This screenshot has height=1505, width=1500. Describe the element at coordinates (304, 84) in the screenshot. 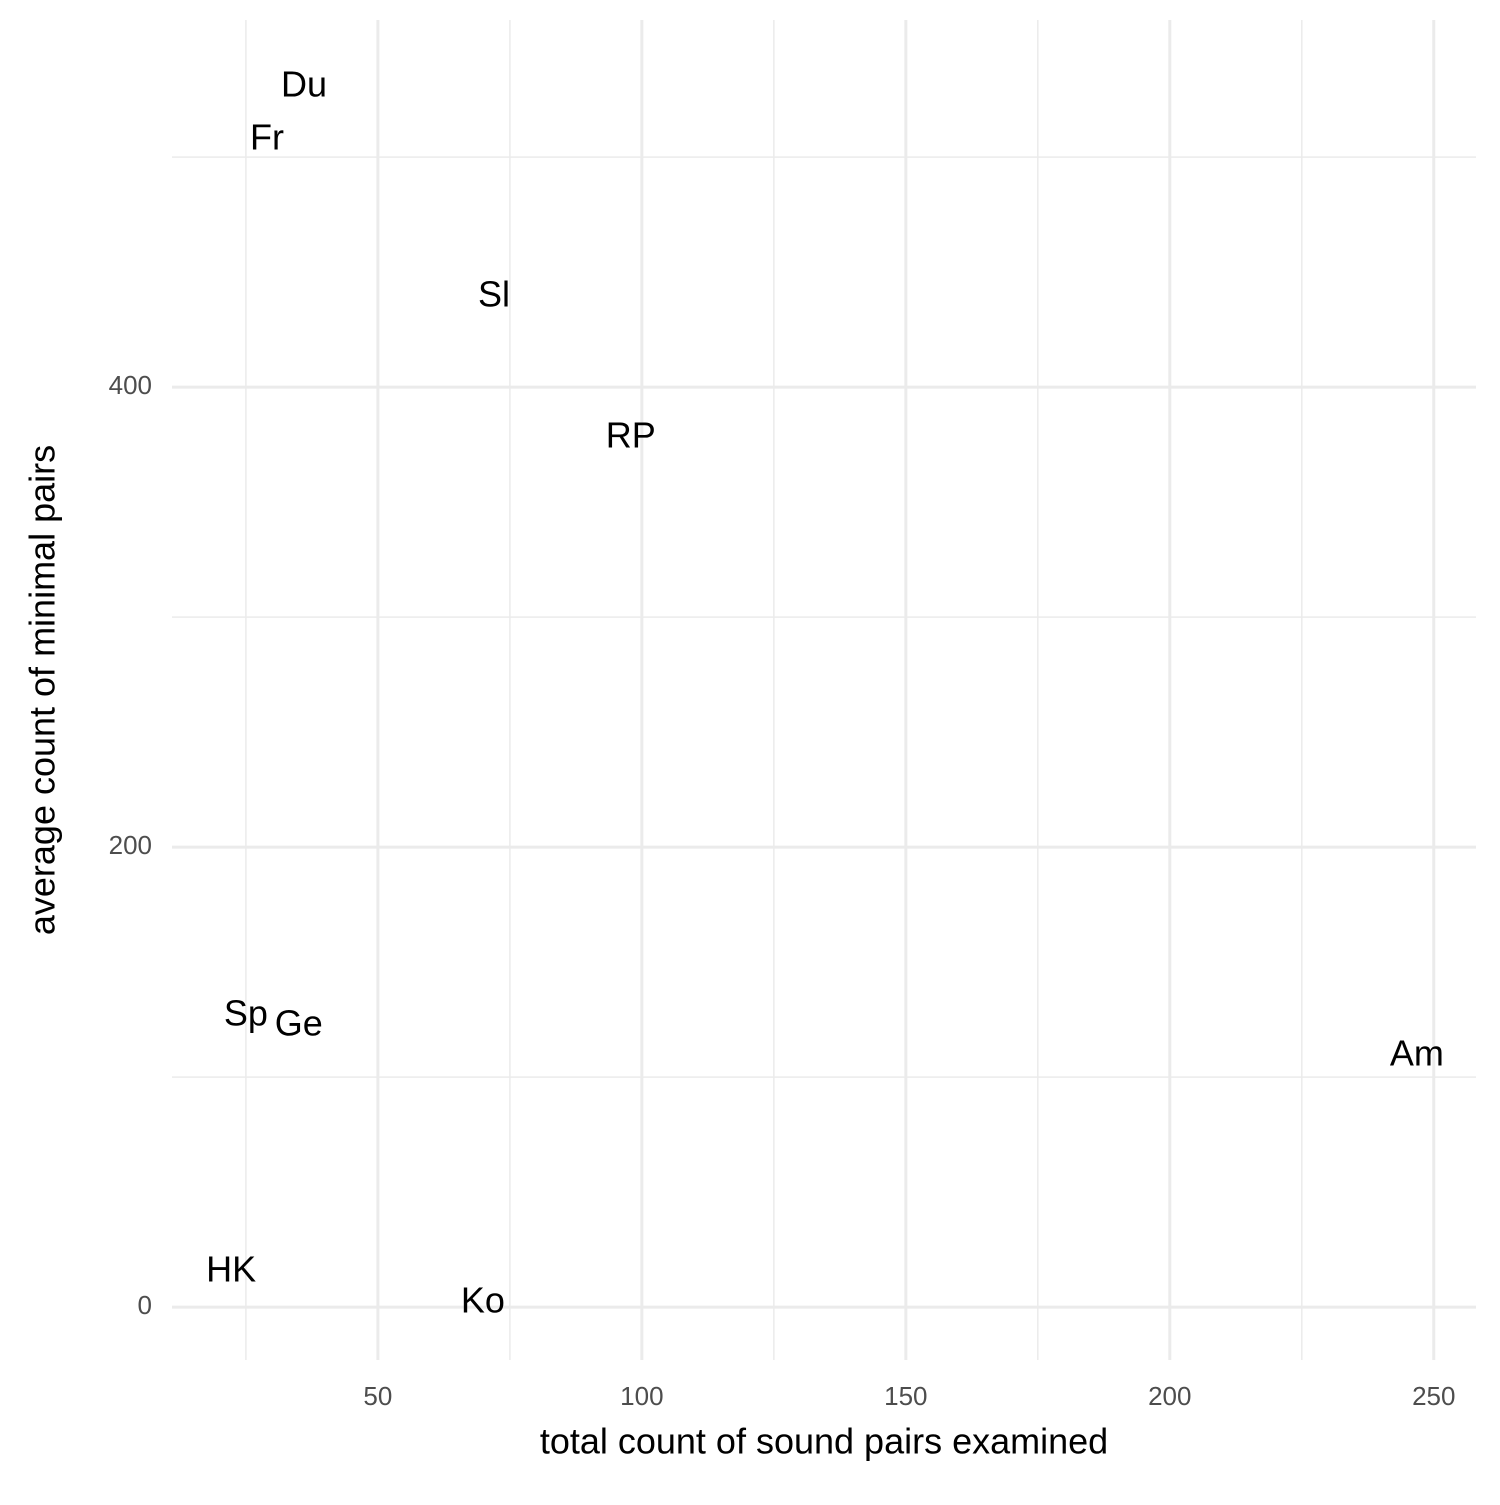

I see `point-label: Du` at that location.